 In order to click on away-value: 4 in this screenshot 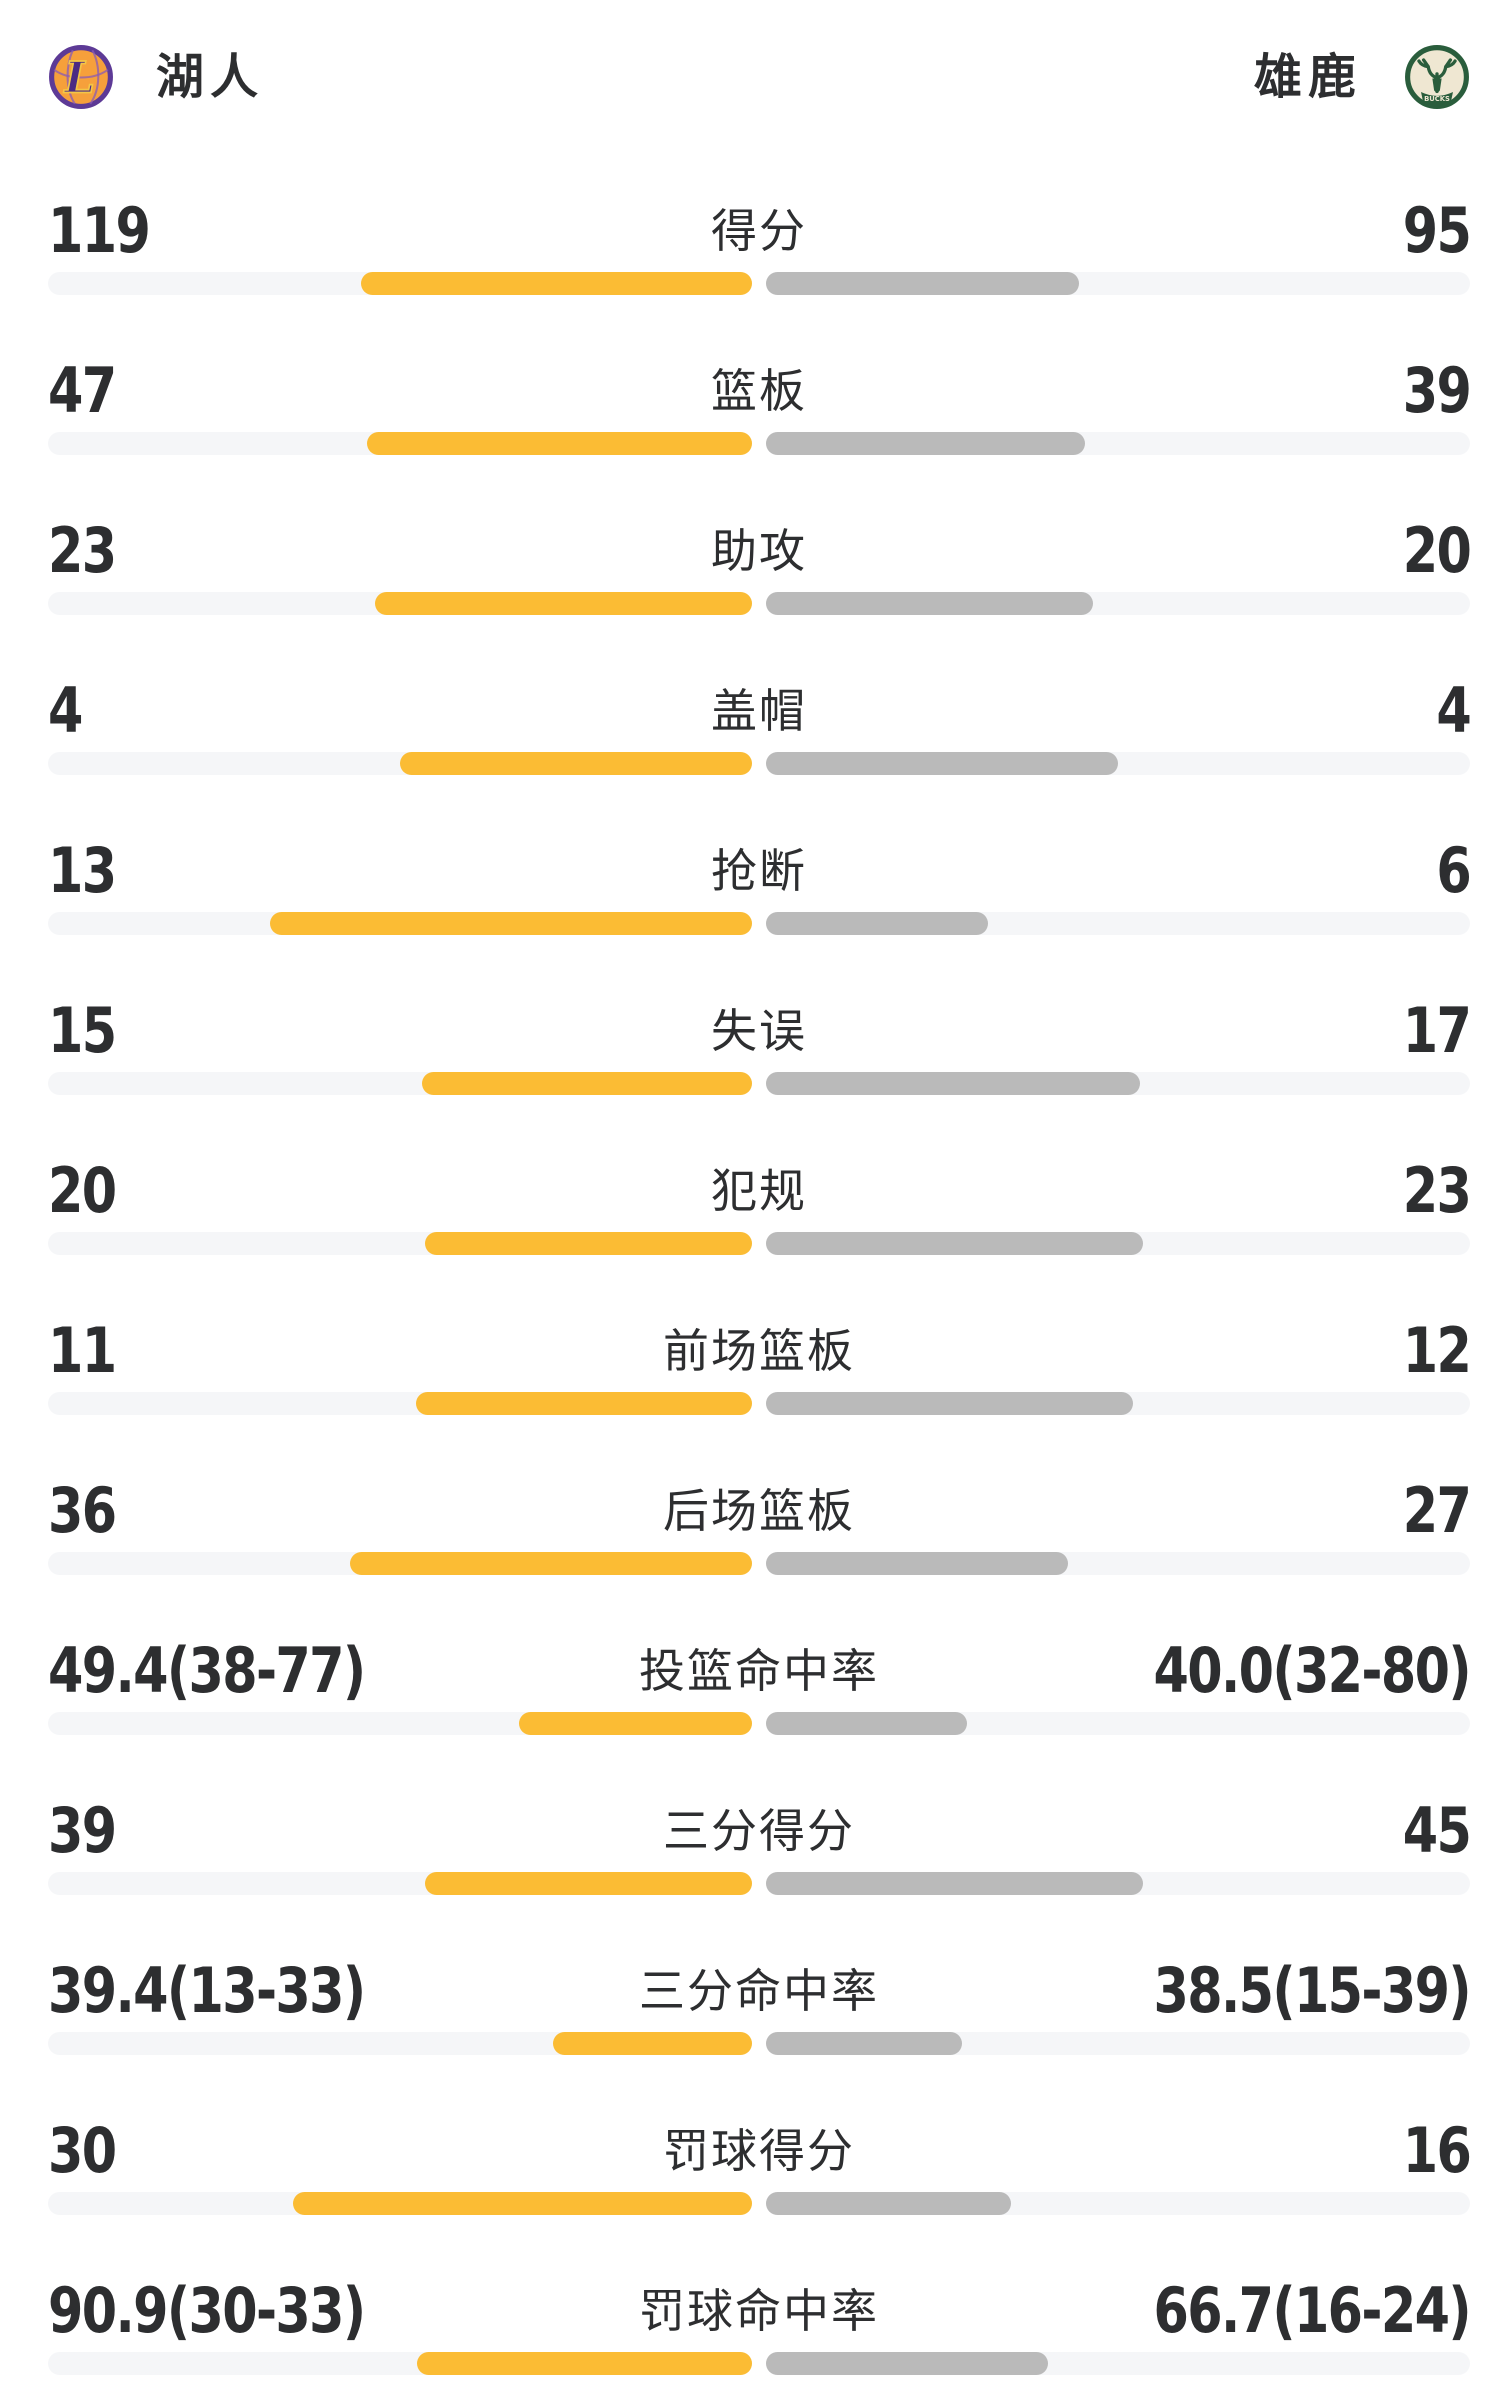, I will do `click(1453, 710)`.